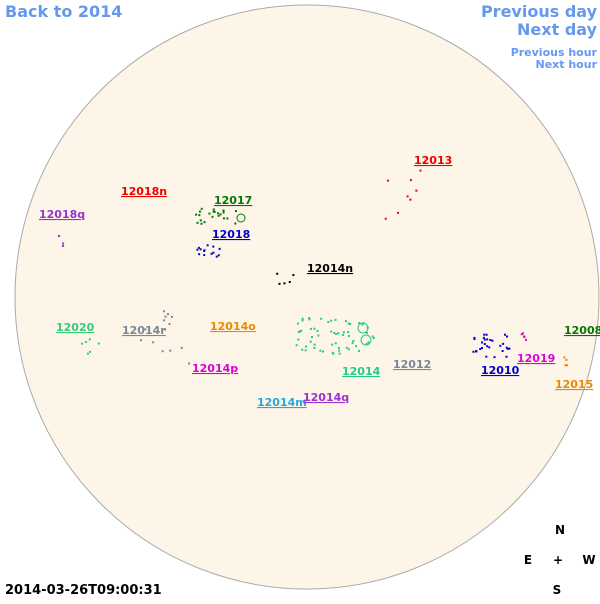 The height and width of the screenshot is (604, 600). I want to click on region-label: 12014r, so click(144, 330).